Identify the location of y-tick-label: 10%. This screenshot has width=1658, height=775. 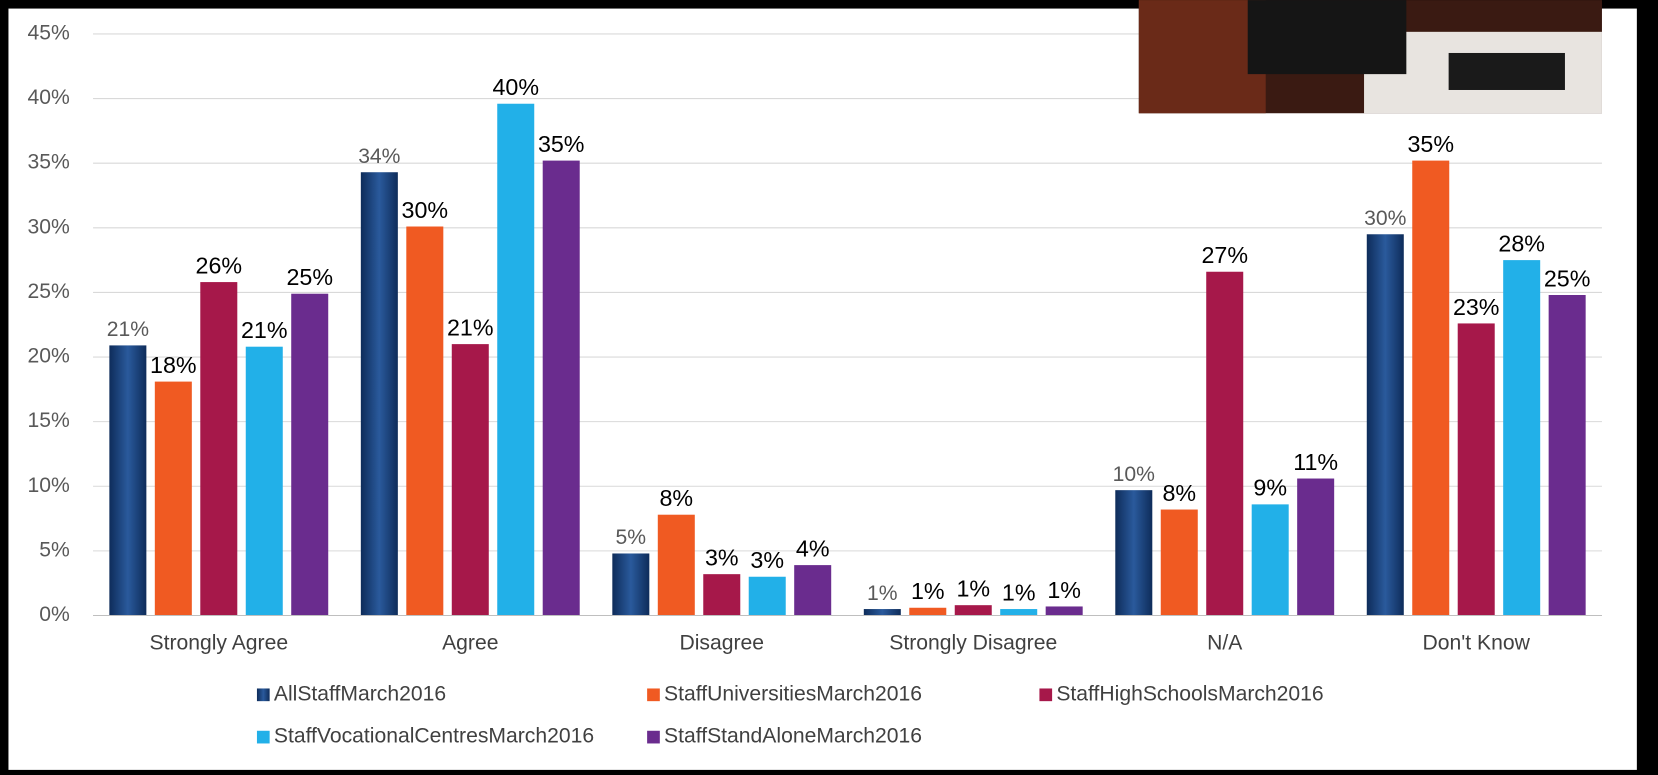
(49, 485).